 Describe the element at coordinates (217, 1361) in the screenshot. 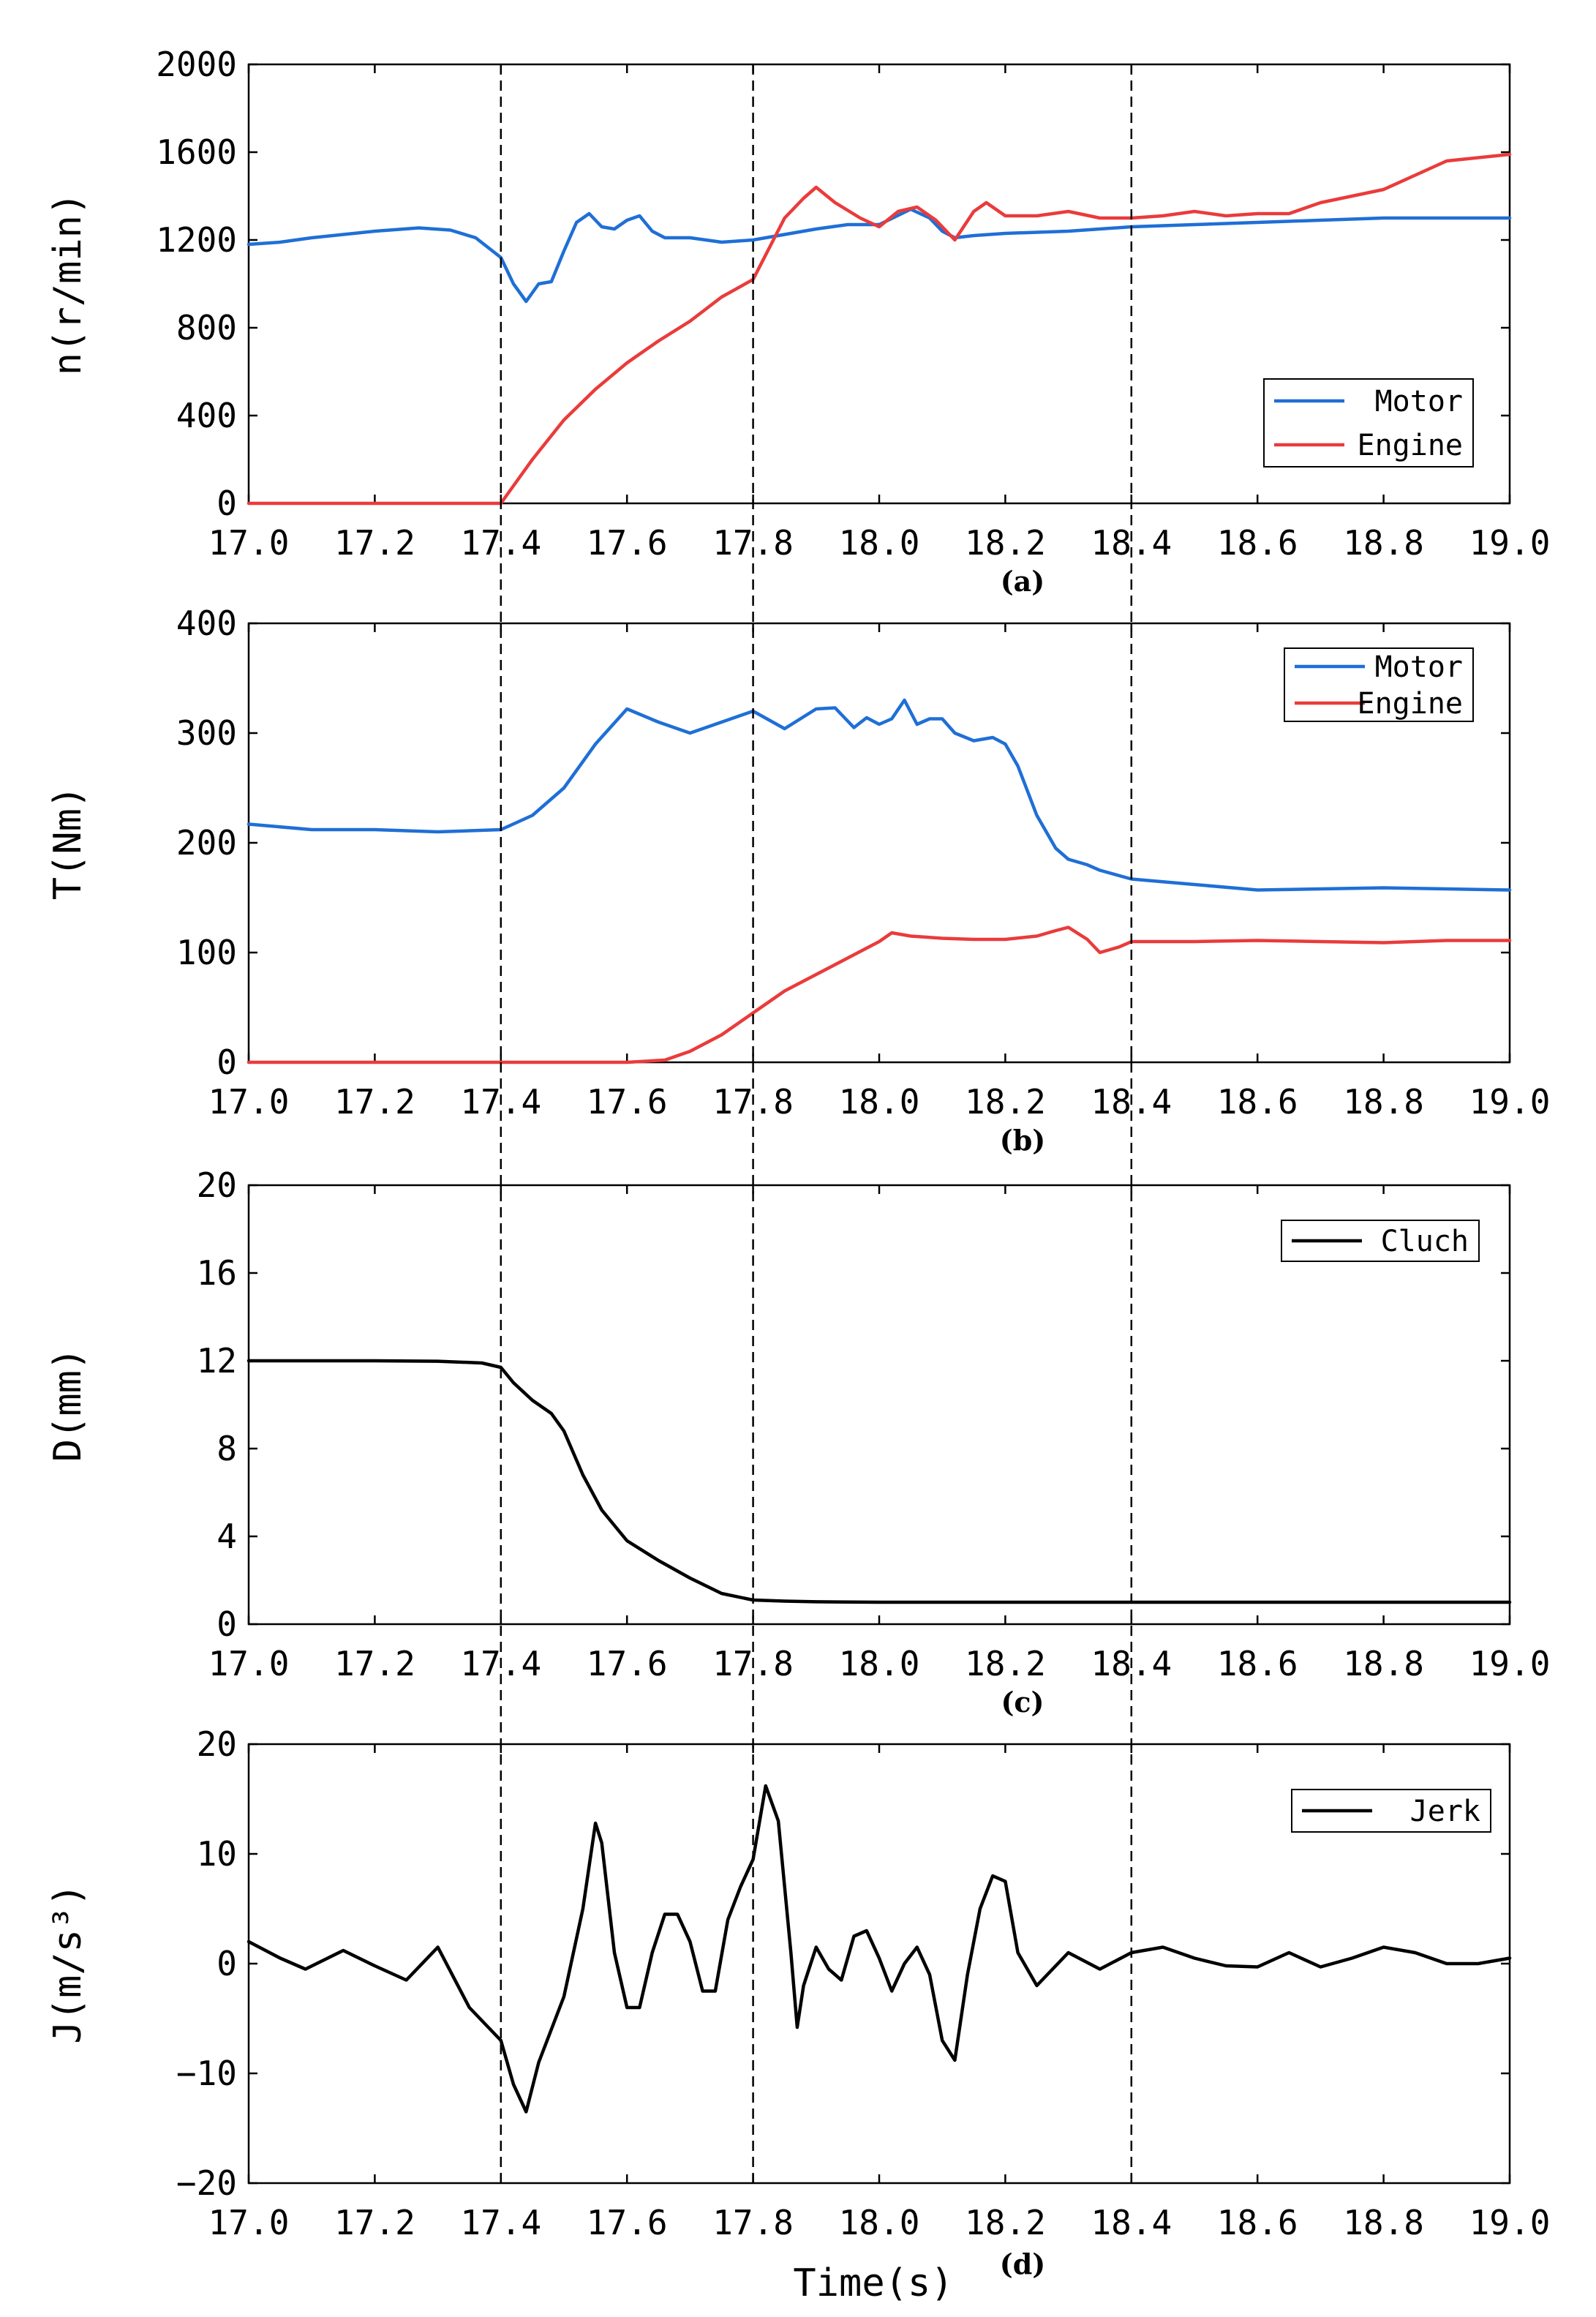

I see `y-tick-label: 12` at that location.